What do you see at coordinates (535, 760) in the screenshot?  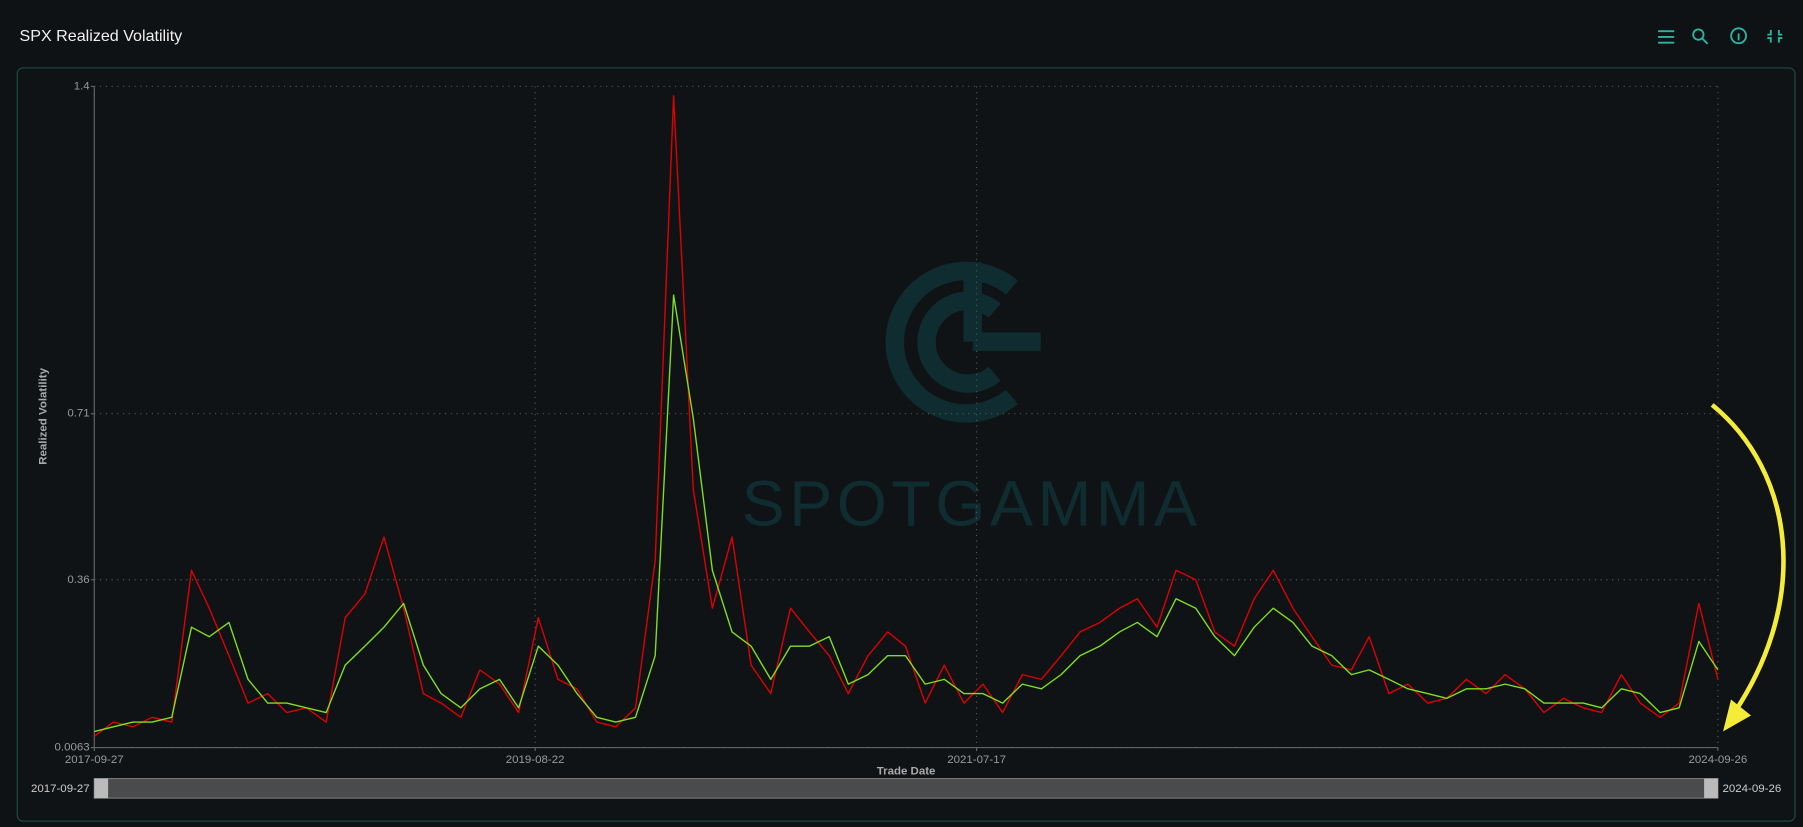 I see `x-tick-label: 2019-08-22` at bounding box center [535, 760].